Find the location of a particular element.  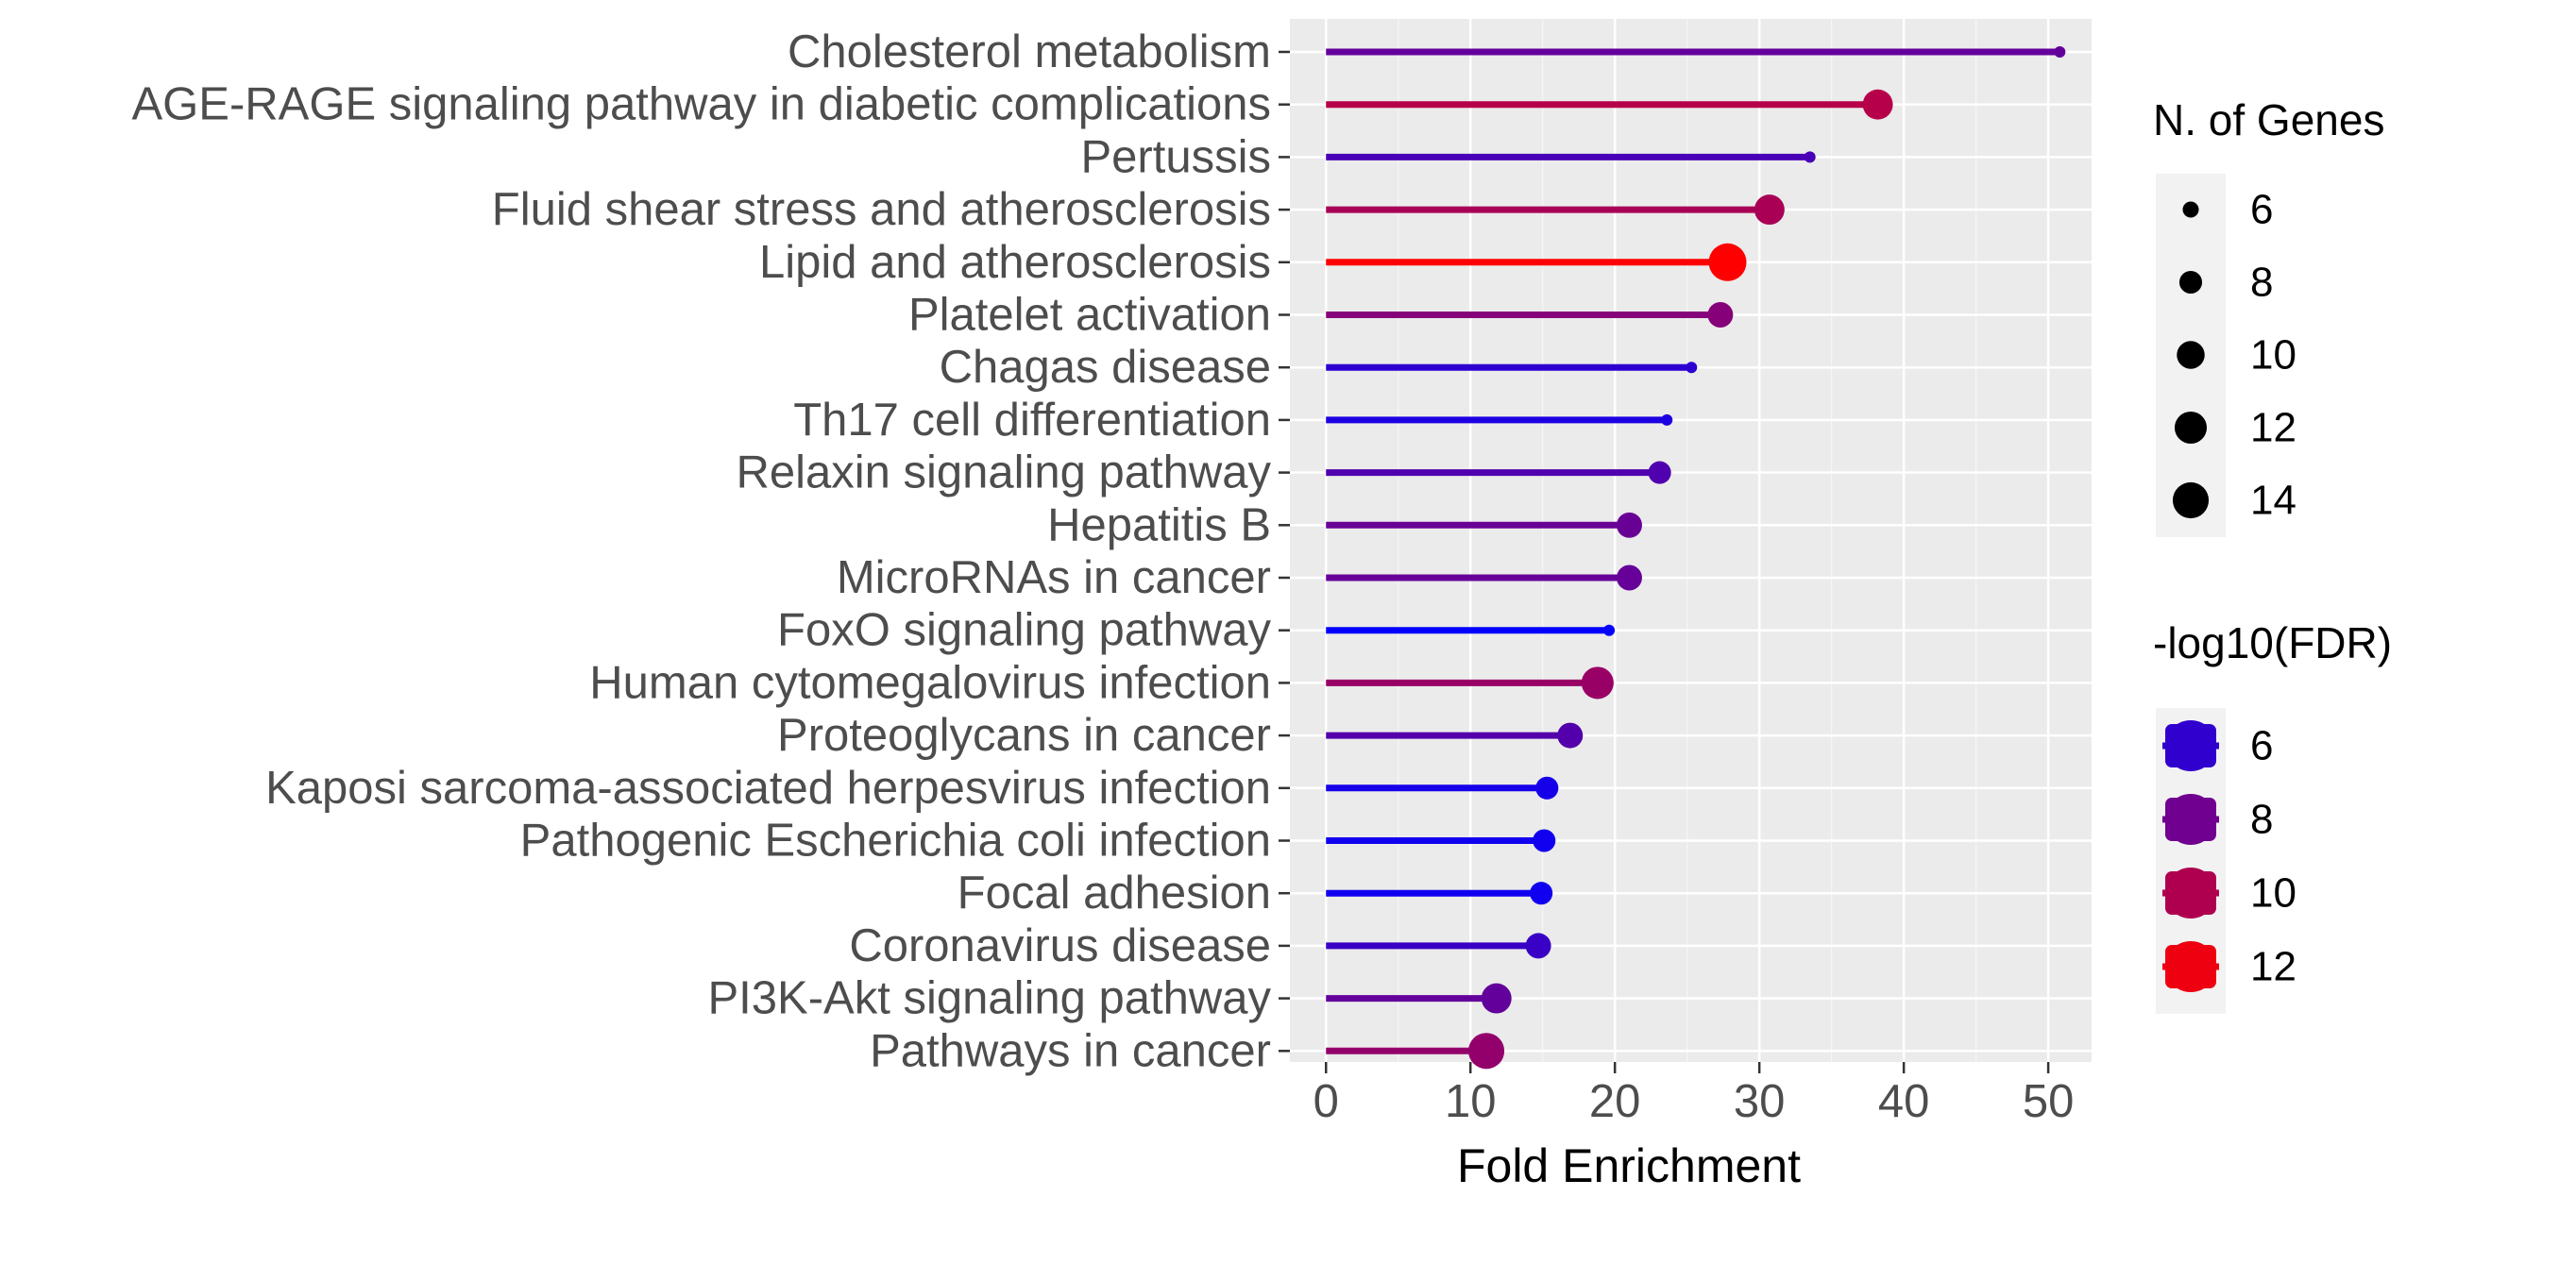

x-tick-label: 50 is located at coordinates (2049, 1101).